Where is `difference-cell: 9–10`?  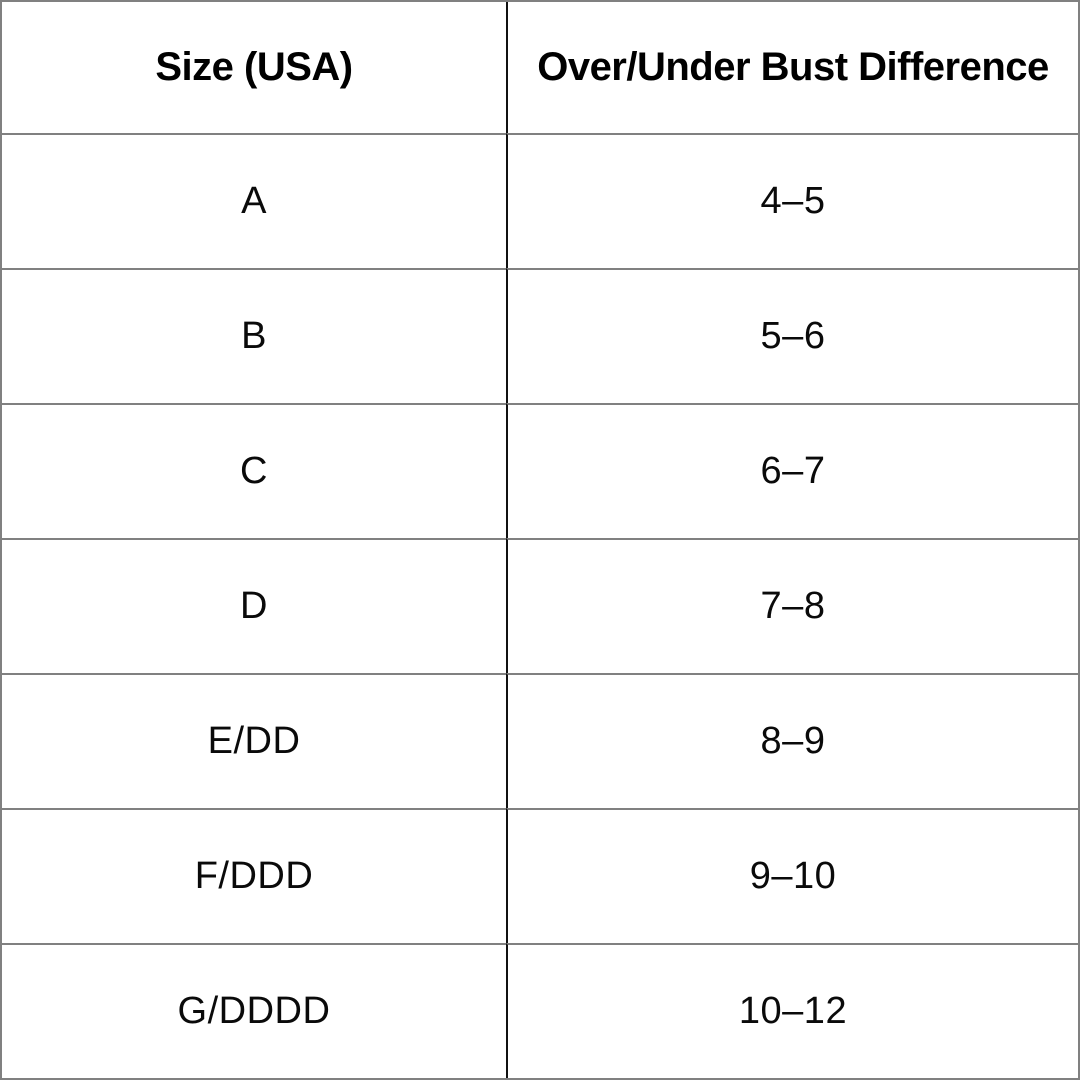 difference-cell: 9–10 is located at coordinates (792, 875).